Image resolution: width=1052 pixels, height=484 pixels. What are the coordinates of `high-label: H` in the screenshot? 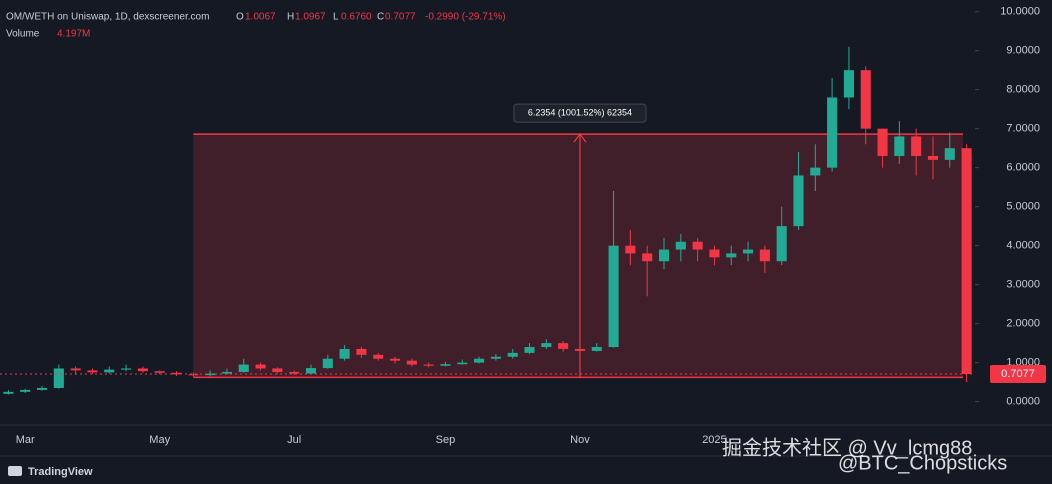 It's located at (290, 17).